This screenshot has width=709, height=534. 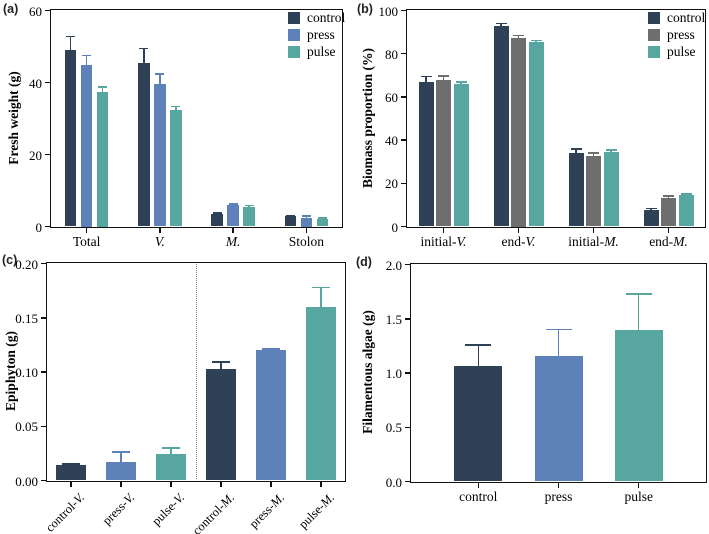 I want to click on x-tick-label: V., so click(x=159, y=241).